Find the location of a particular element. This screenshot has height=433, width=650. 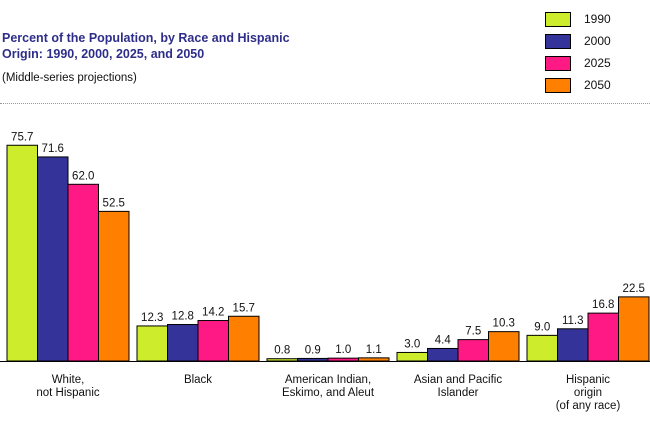

legend-swatch-2000 is located at coordinates (558, 41).